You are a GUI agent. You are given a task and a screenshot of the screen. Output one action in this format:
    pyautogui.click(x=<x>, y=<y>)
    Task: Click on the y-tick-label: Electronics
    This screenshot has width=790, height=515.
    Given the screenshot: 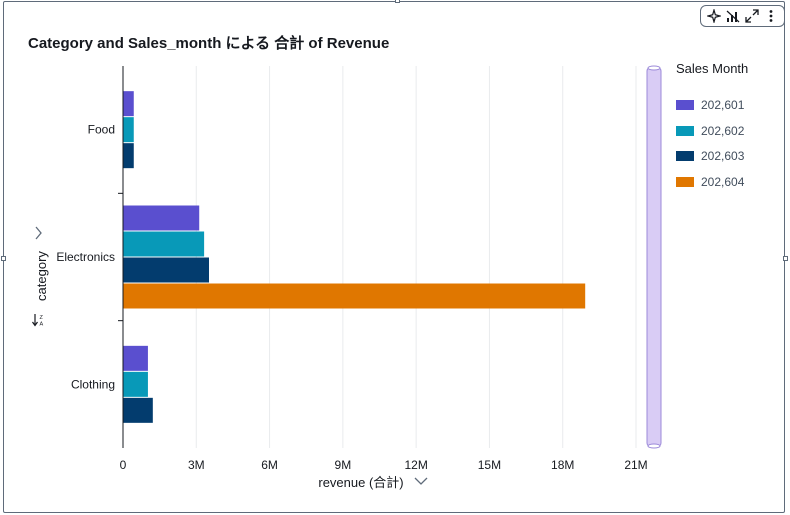 What is the action you would take?
    pyautogui.click(x=85, y=257)
    